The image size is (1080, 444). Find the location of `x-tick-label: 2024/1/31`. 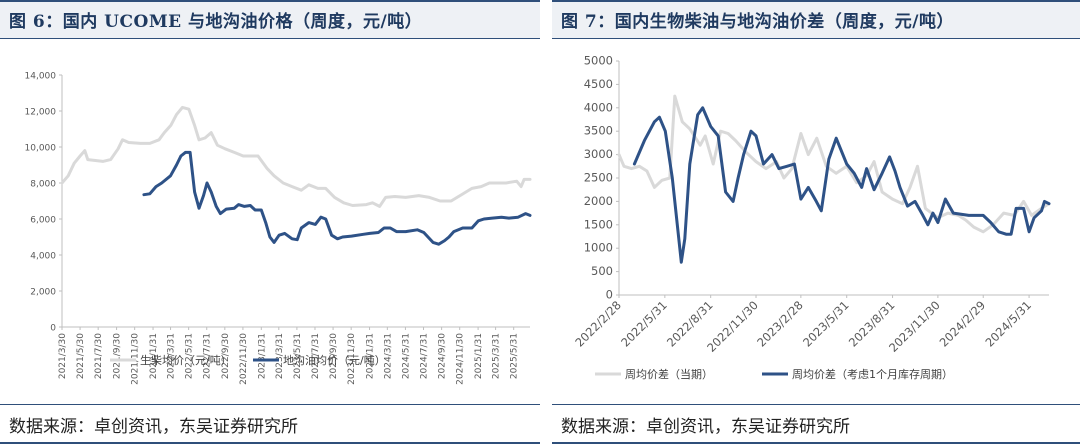

x-tick-label: 2024/1/31 is located at coordinates (371, 356).